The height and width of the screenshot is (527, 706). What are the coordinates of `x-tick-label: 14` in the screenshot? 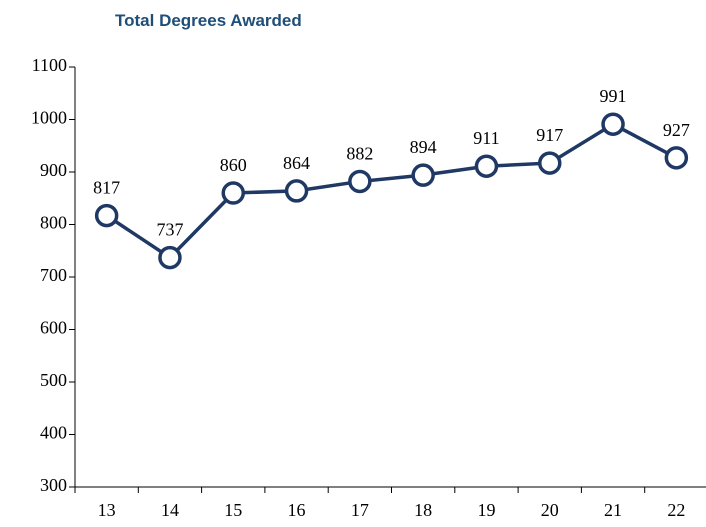 It's located at (170, 510).